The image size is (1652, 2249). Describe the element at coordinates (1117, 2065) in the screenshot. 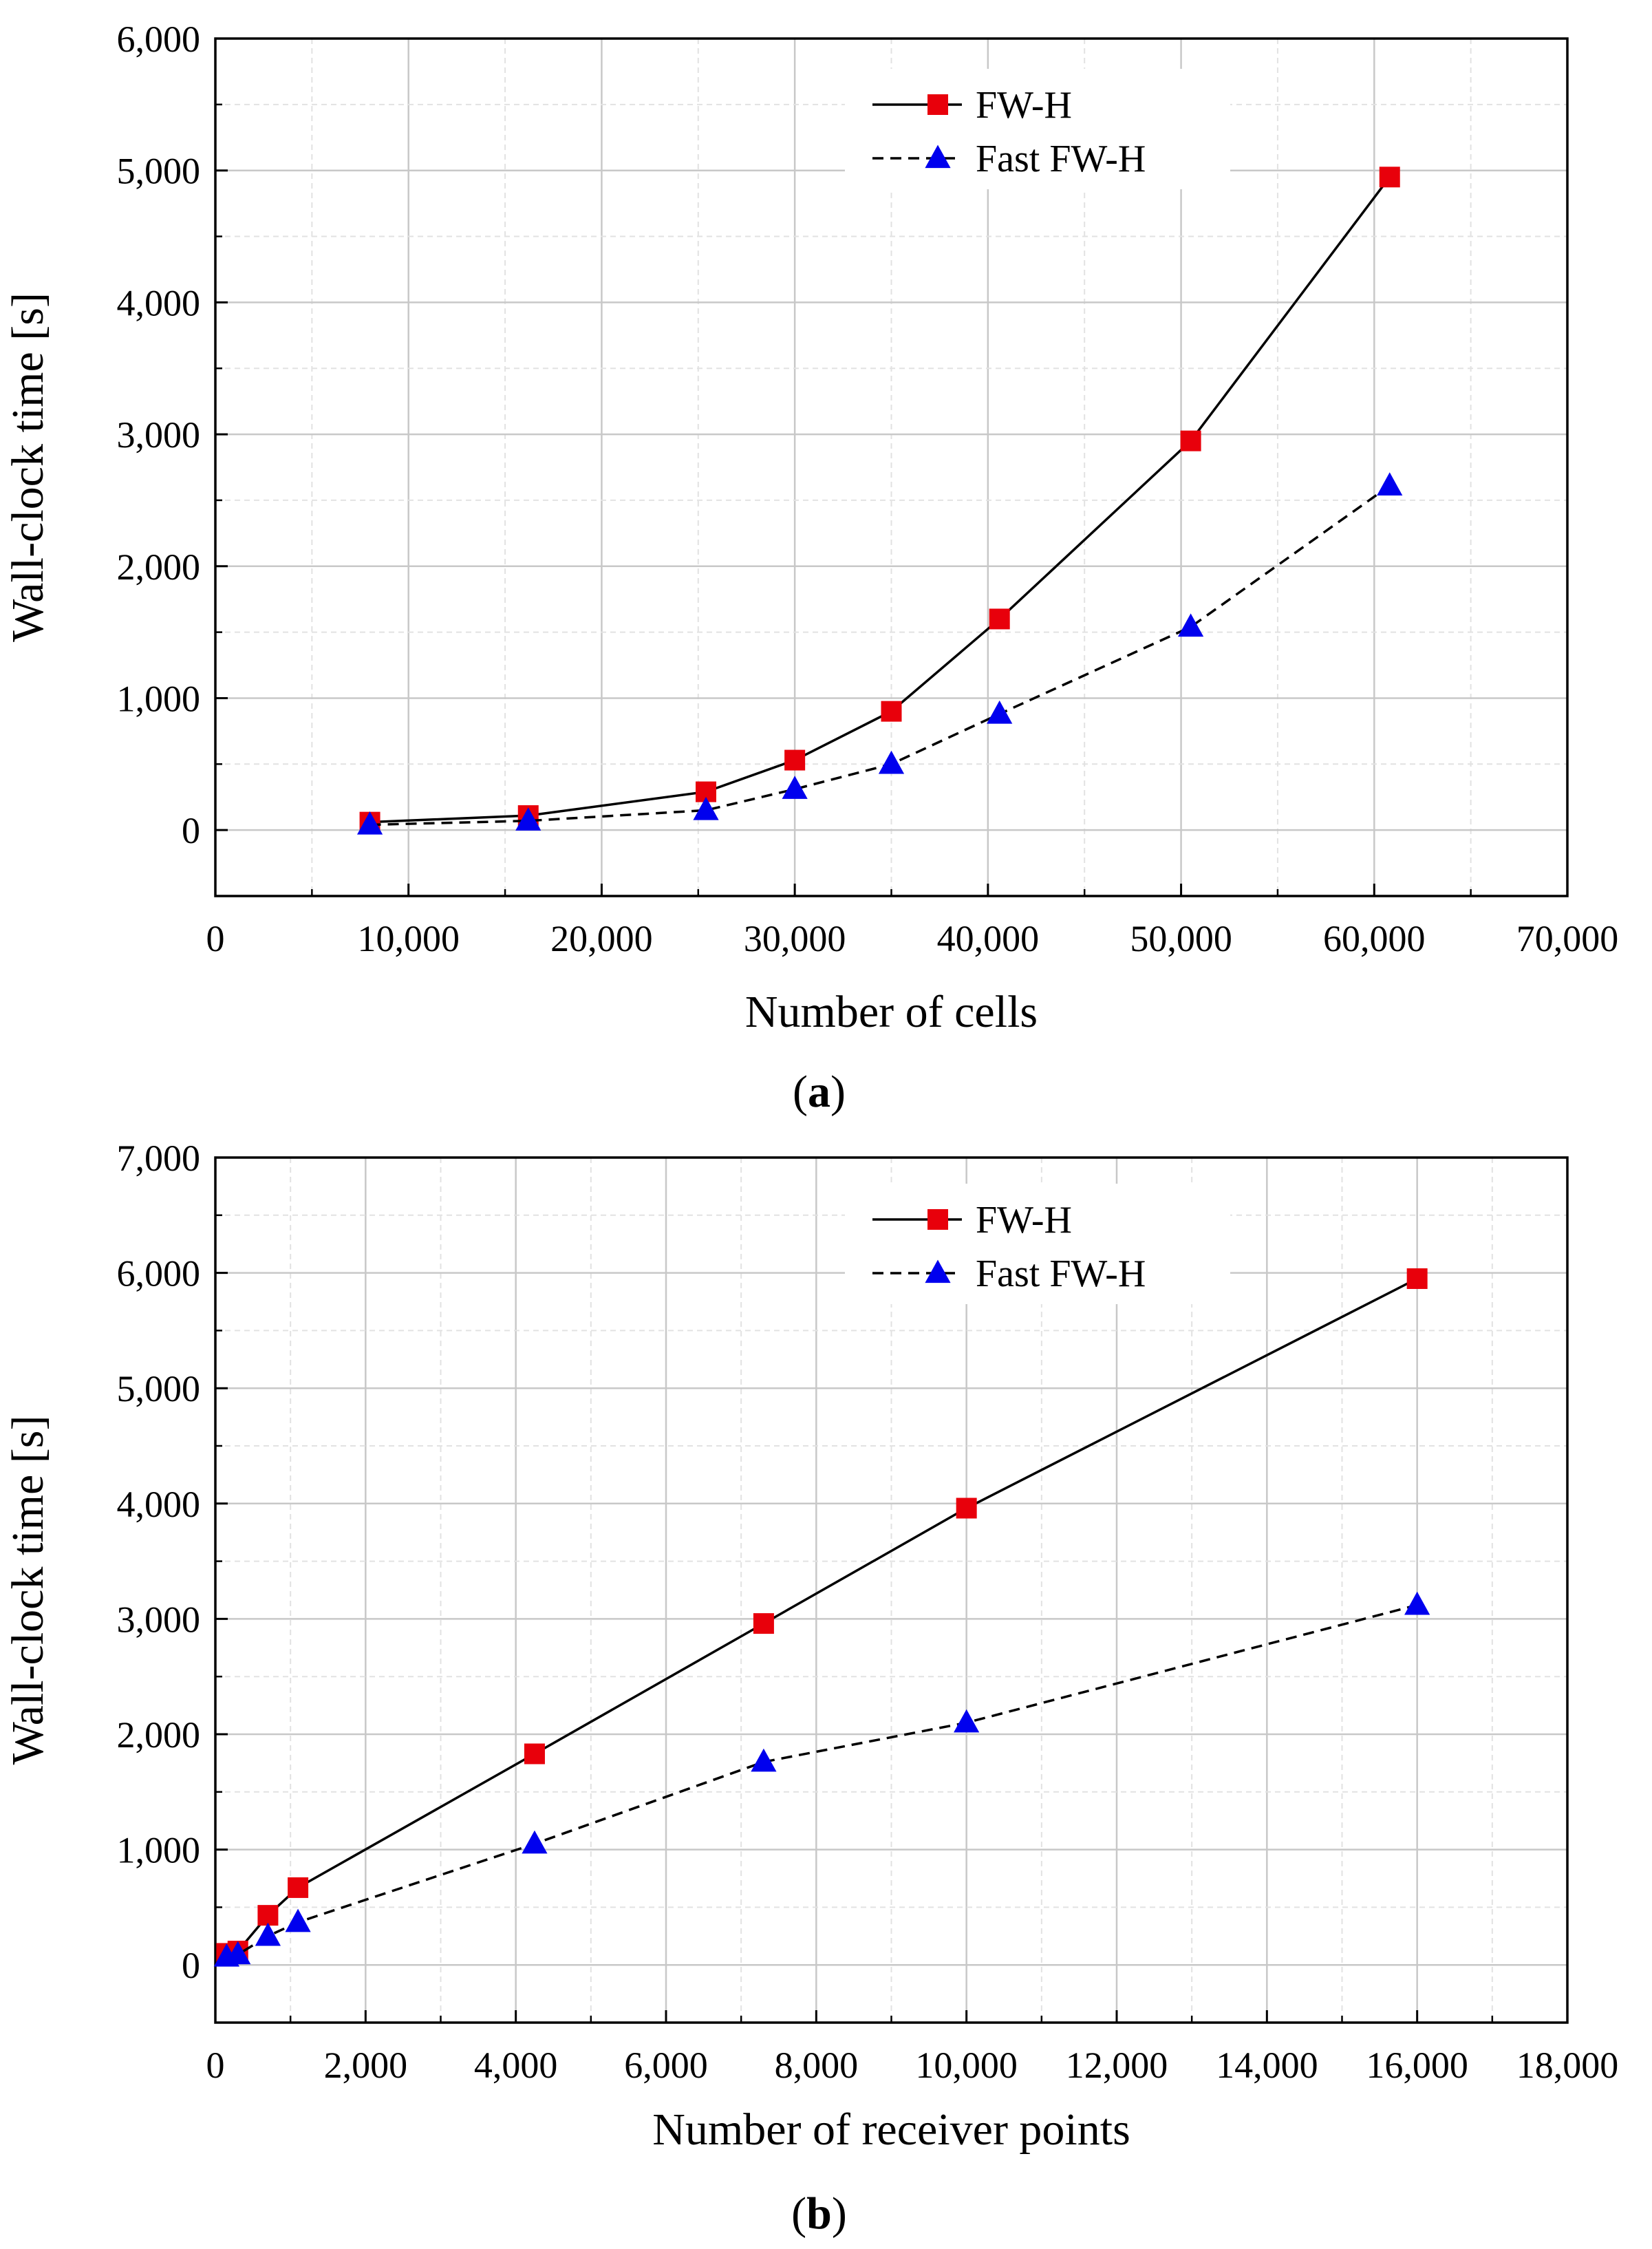

I see `x-tick-label: 12,000` at that location.